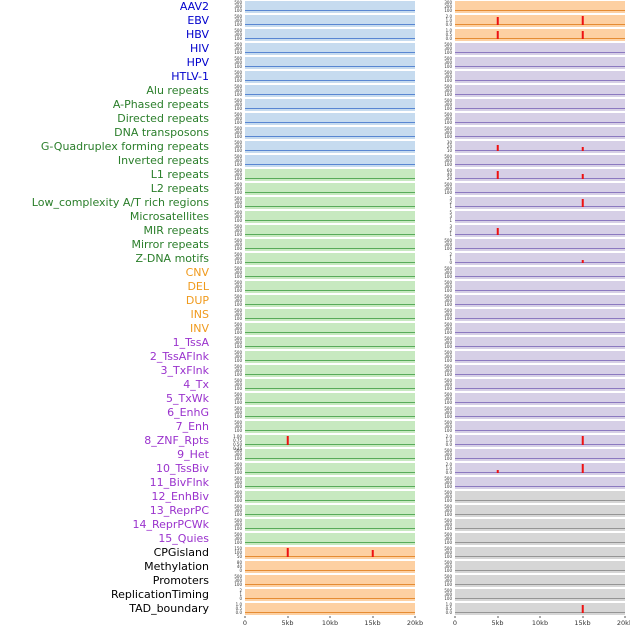  What do you see at coordinates (315, 217) in the screenshot?
I see `track-row: Microsatellites 500 300 100 5 3 1` at bounding box center [315, 217].